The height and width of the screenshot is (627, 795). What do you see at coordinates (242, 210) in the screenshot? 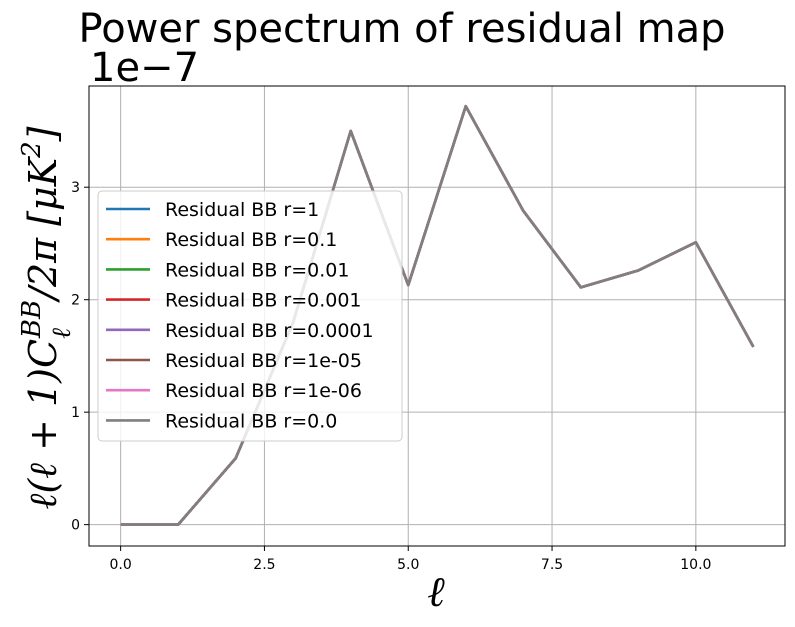
I see `legend-label-0: Residual BB r=1` at bounding box center [242, 210].